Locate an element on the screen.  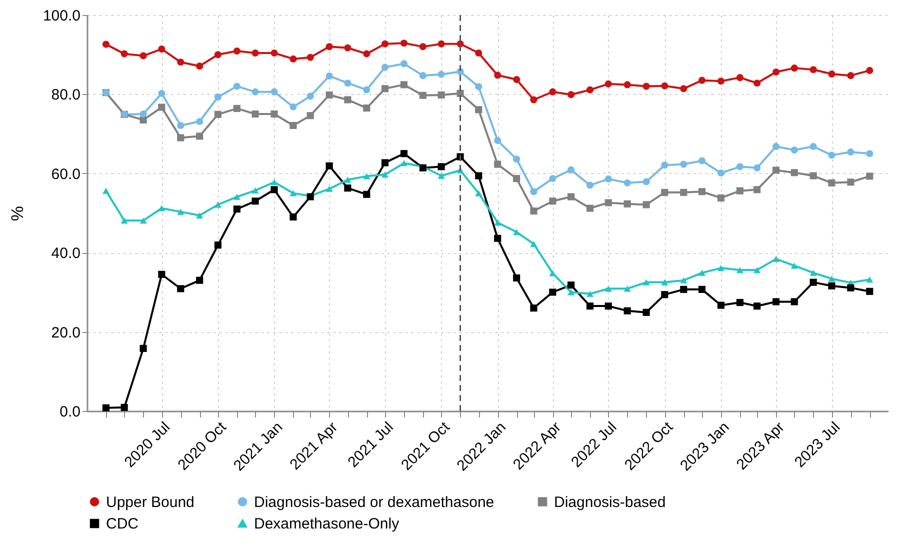
y-tick-label: 40.0 is located at coordinates (65, 253).